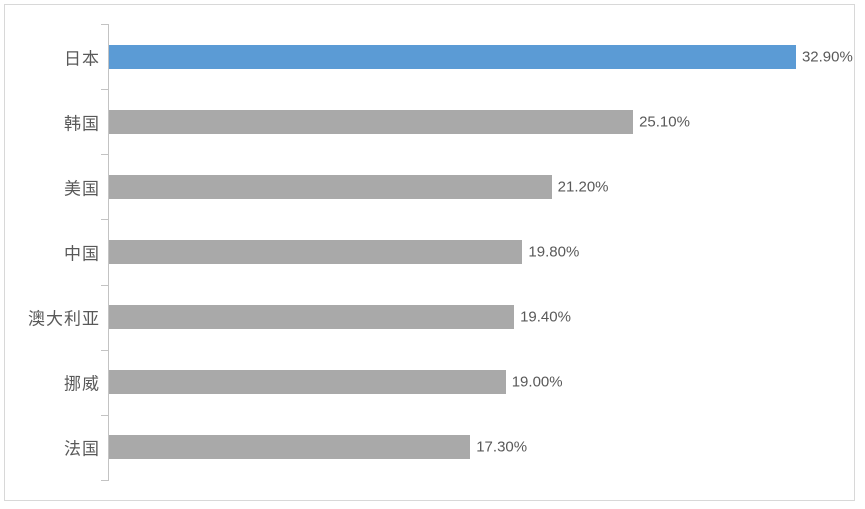  What do you see at coordinates (82, 449) in the screenshot?
I see `category-label: 法国` at bounding box center [82, 449].